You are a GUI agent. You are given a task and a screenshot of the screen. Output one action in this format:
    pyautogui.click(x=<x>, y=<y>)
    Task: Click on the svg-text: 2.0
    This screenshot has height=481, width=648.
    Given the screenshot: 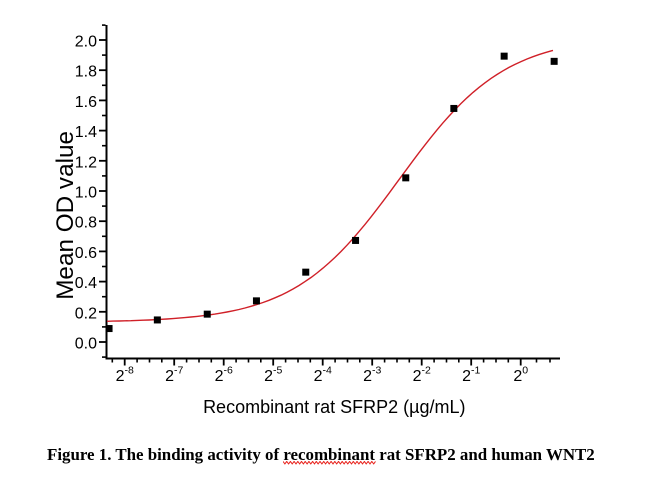 What is the action you would take?
    pyautogui.click(x=86, y=42)
    